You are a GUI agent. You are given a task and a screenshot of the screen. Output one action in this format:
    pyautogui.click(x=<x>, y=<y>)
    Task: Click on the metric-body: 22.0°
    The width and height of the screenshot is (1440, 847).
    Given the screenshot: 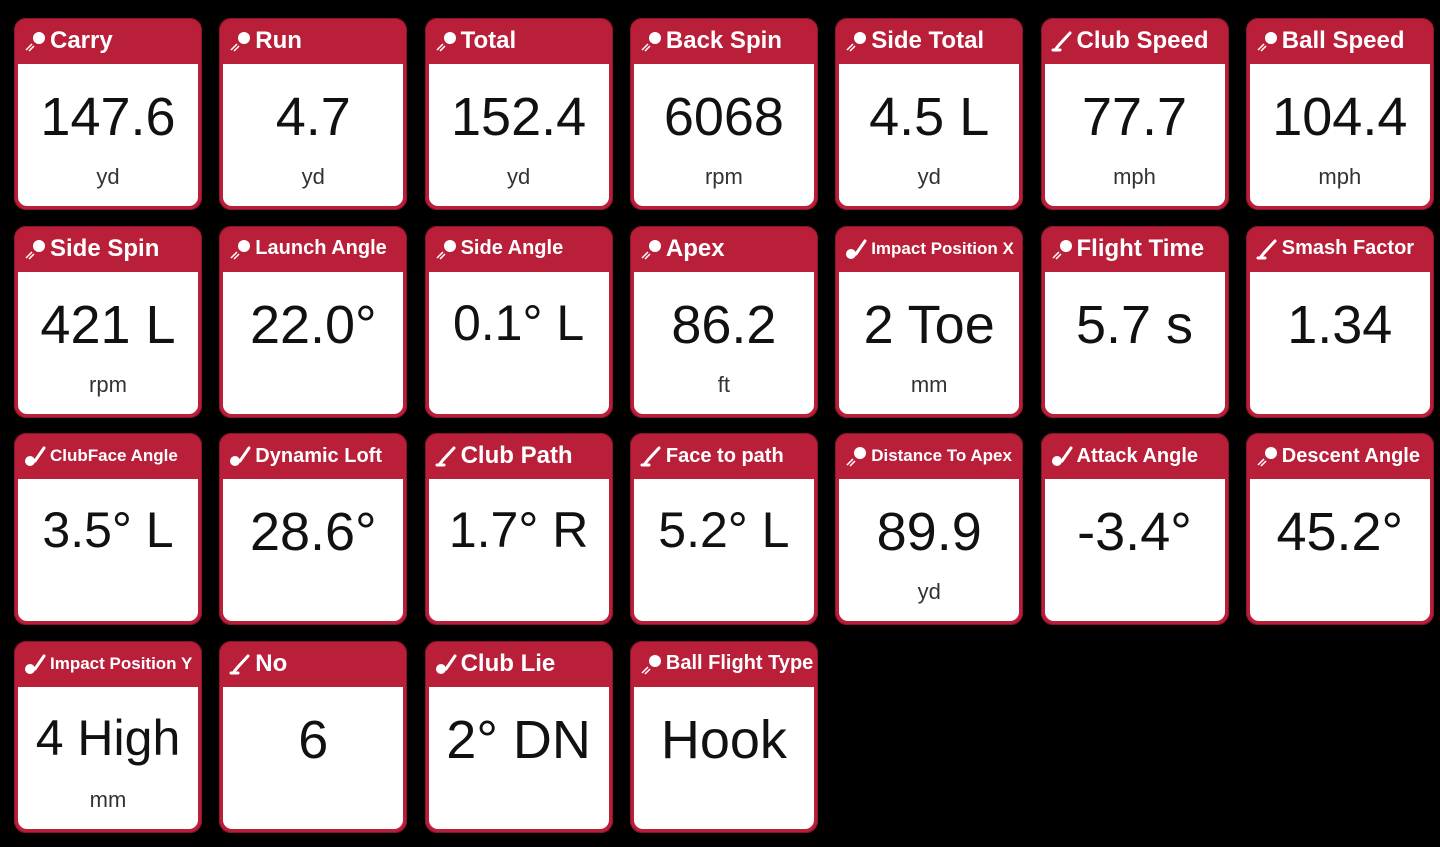 What is the action you would take?
    pyautogui.click(x=313, y=342)
    